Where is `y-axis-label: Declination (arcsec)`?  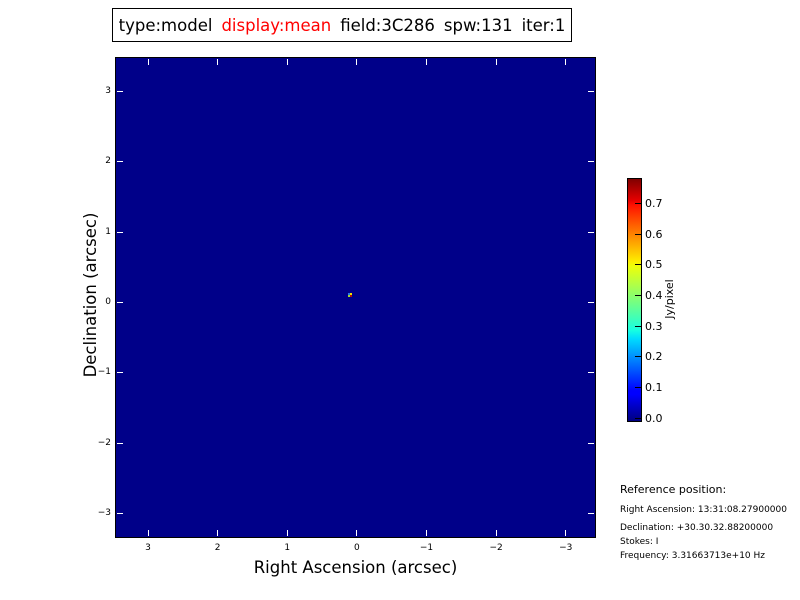
y-axis-label: Declination (arcsec) is located at coordinates (90, 295).